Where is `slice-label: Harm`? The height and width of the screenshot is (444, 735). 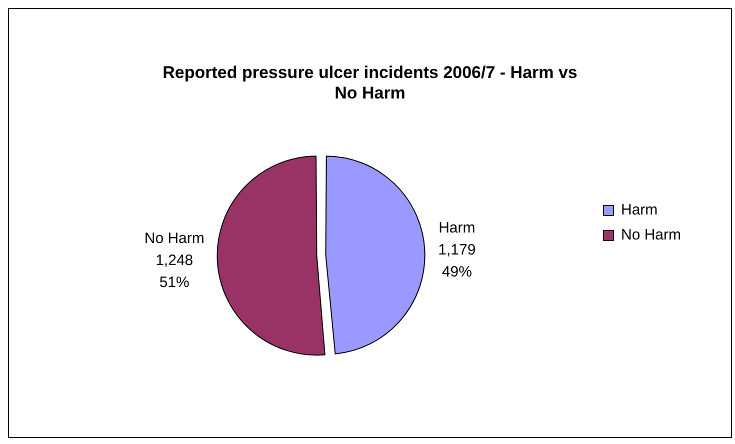
slice-label: Harm is located at coordinates (457, 227).